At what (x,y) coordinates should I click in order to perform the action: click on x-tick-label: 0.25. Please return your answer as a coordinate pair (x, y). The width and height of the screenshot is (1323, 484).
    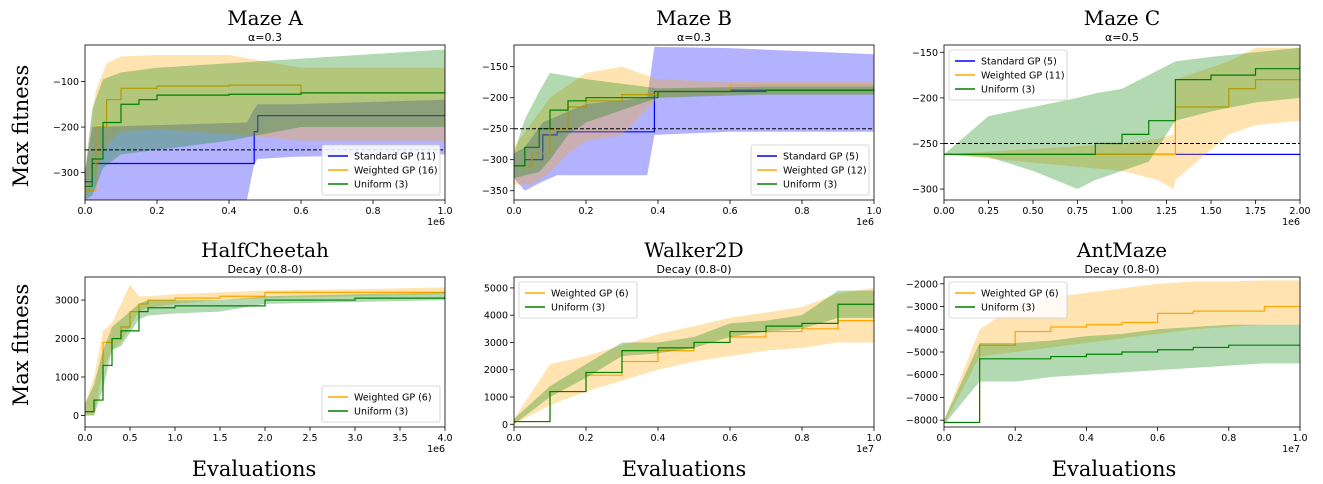
    Looking at the image, I should click on (988, 211).